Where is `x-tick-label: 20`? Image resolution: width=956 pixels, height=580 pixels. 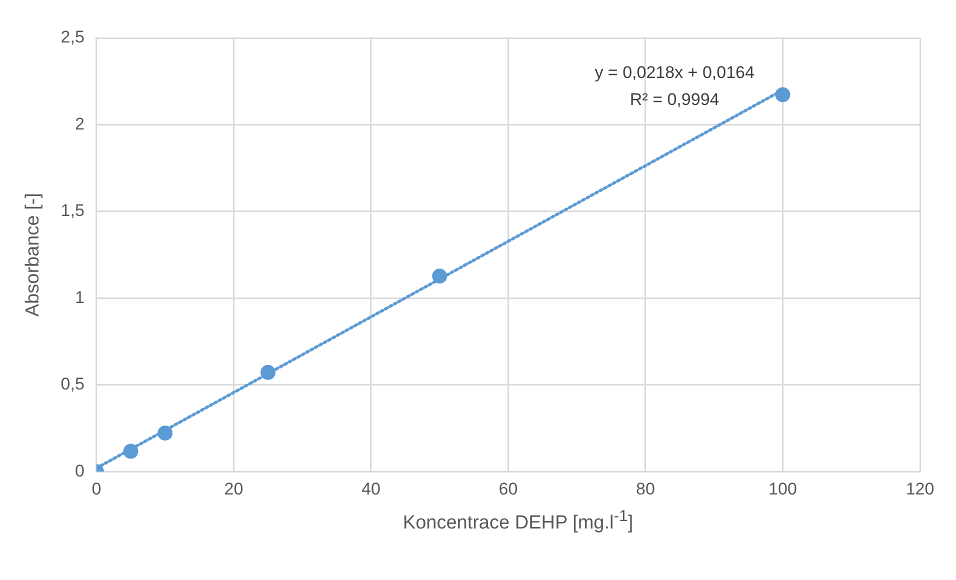
x-tick-label: 20 is located at coordinates (234, 488).